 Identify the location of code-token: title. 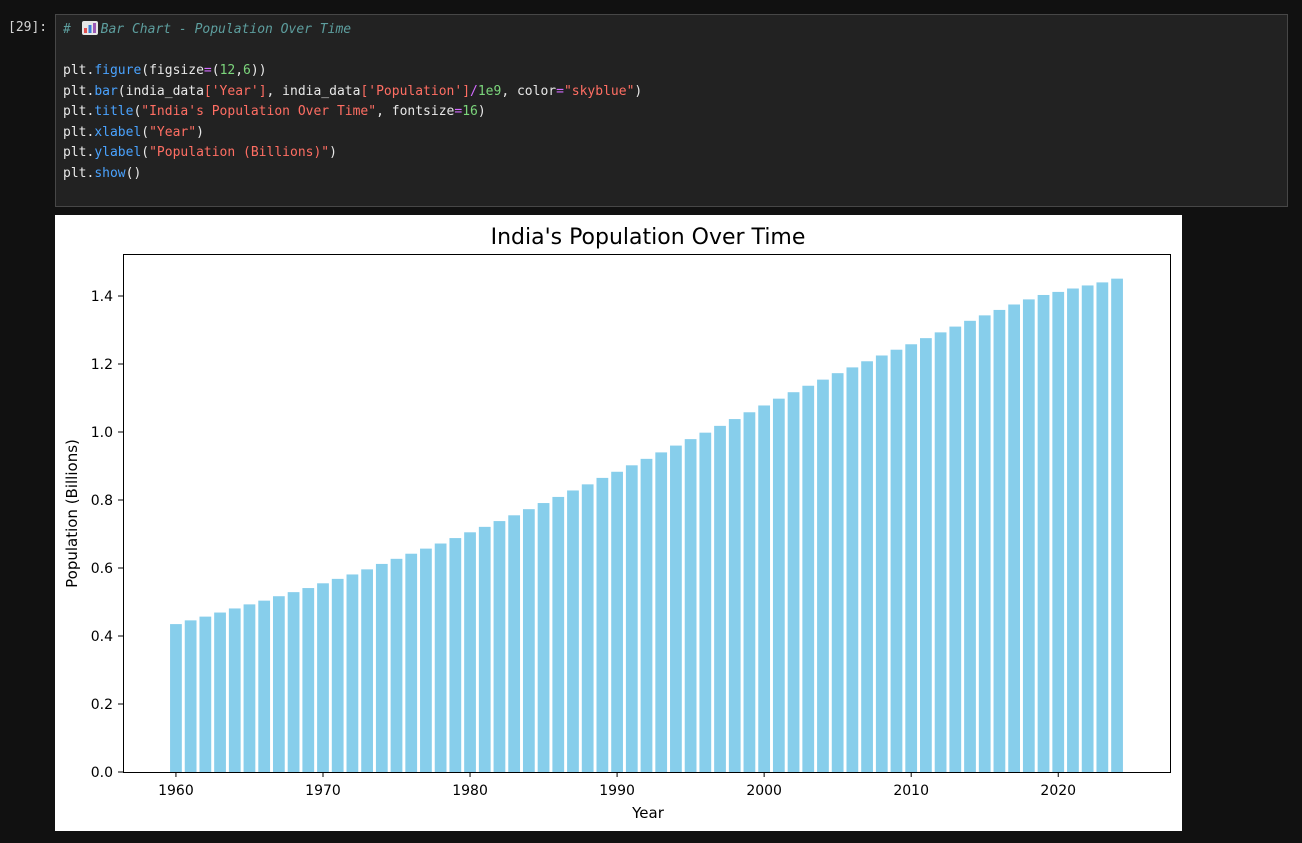
(114, 111).